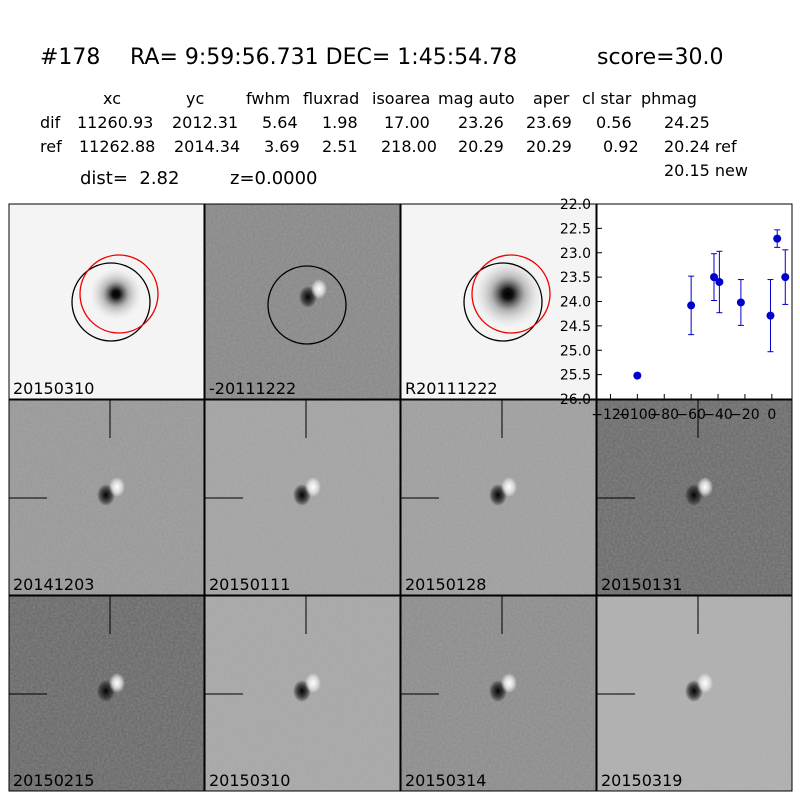 This screenshot has width=800, height=800. Describe the element at coordinates (551, 98) in the screenshot. I see `column-header: aper` at that location.